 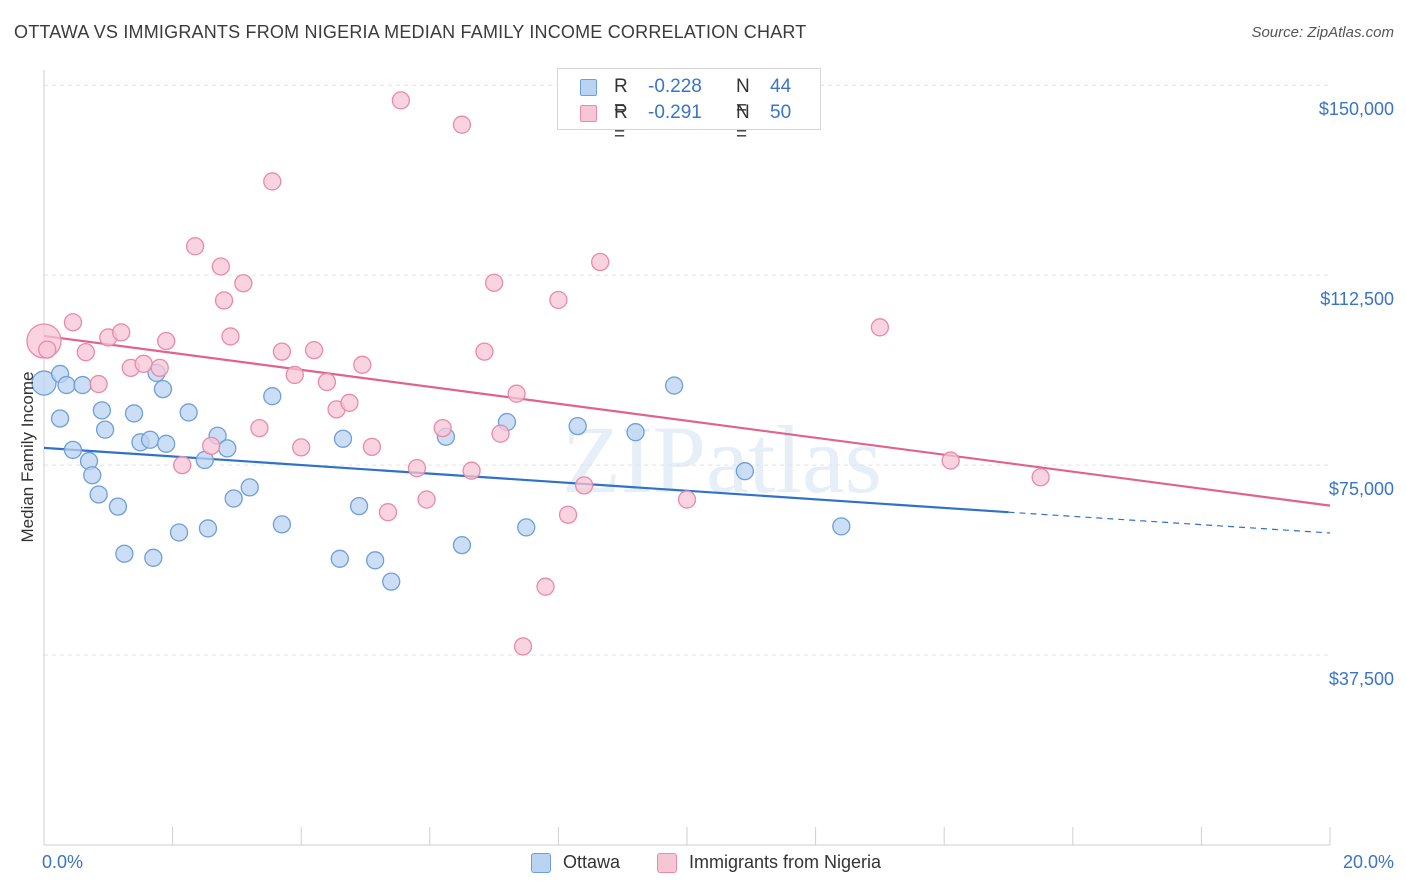 What do you see at coordinates (1361, 489) in the screenshot?
I see `y-tick-label: $75,000` at bounding box center [1361, 489].